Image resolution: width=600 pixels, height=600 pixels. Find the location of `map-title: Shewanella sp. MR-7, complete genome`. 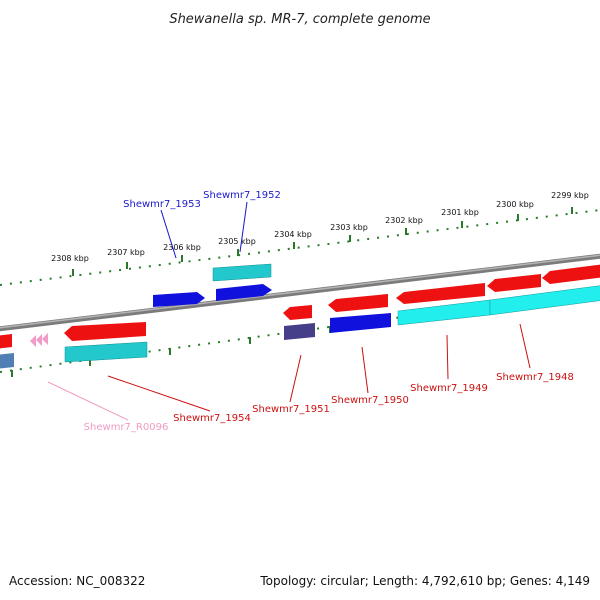

map-title: Shewanella sp. MR-7, complete genome is located at coordinates (299, 19).